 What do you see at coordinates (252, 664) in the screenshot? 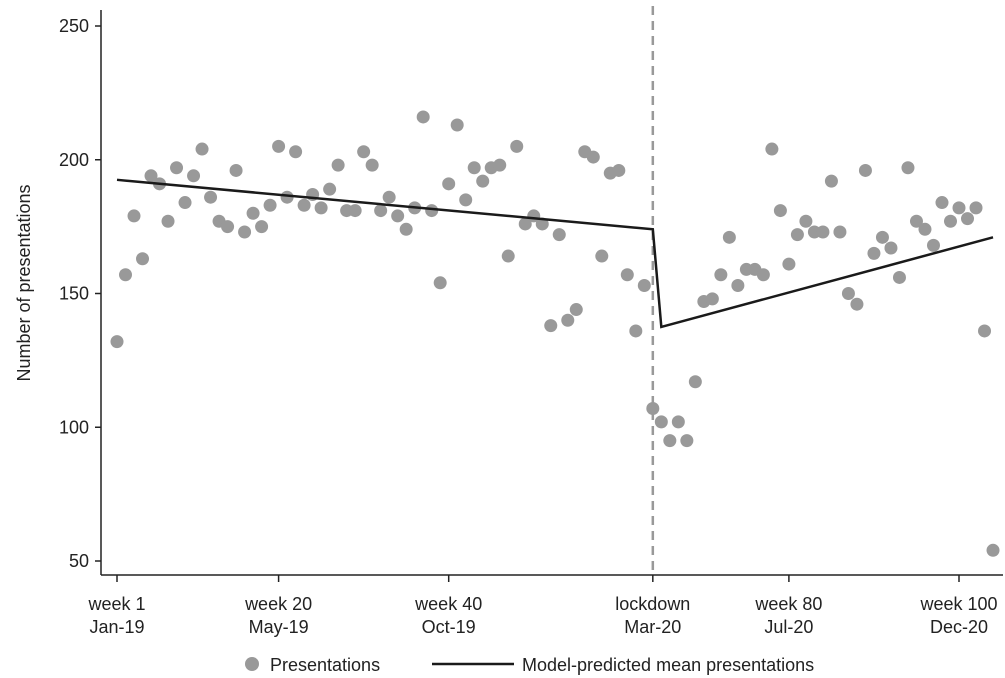
I see `legend-points-swatch` at bounding box center [252, 664].